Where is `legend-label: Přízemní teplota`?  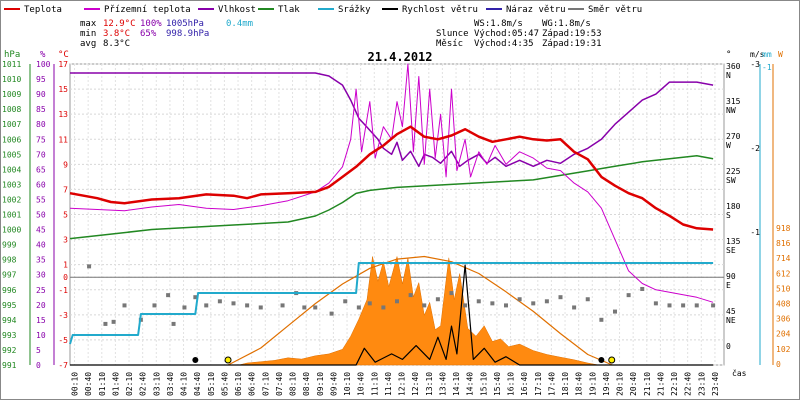 legend-label: Přízemní teplota is located at coordinates (147, 10).